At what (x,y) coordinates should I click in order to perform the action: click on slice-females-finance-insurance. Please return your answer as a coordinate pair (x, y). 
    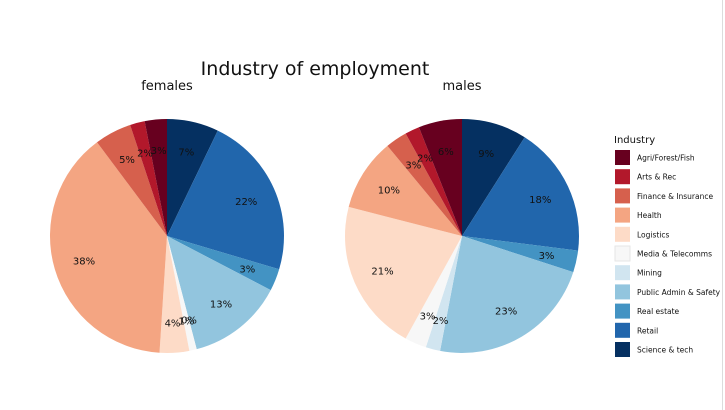
    Looking at the image, I should click on (132, 180).